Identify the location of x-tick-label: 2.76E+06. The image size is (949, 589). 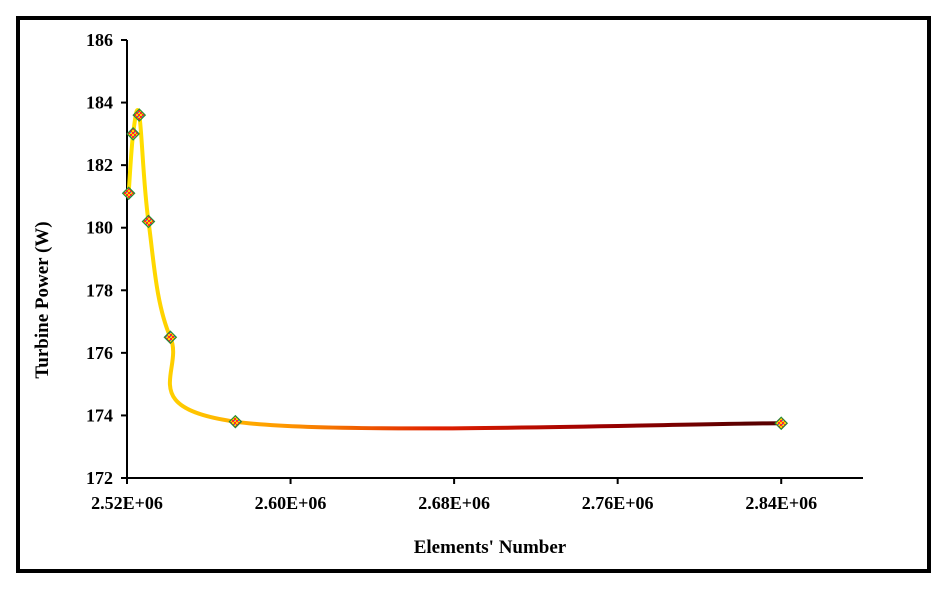
(618, 503).